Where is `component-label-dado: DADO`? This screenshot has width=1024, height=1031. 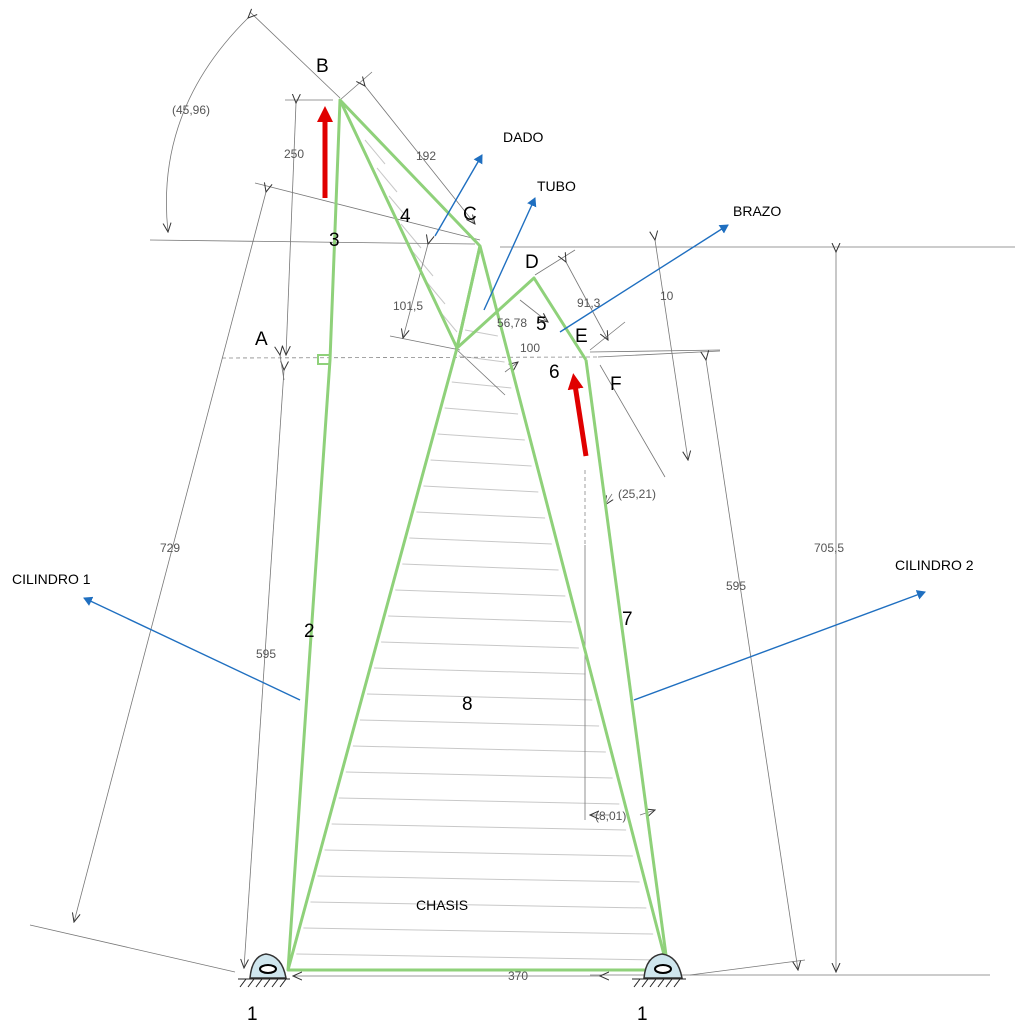 component-label-dado: DADO is located at coordinates (523, 137).